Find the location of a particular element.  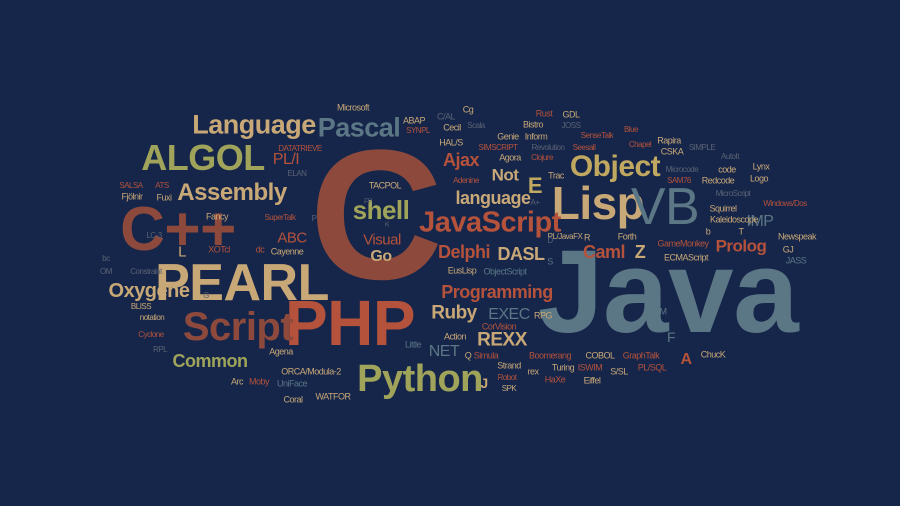

word-coral: Coral is located at coordinates (293, 399).